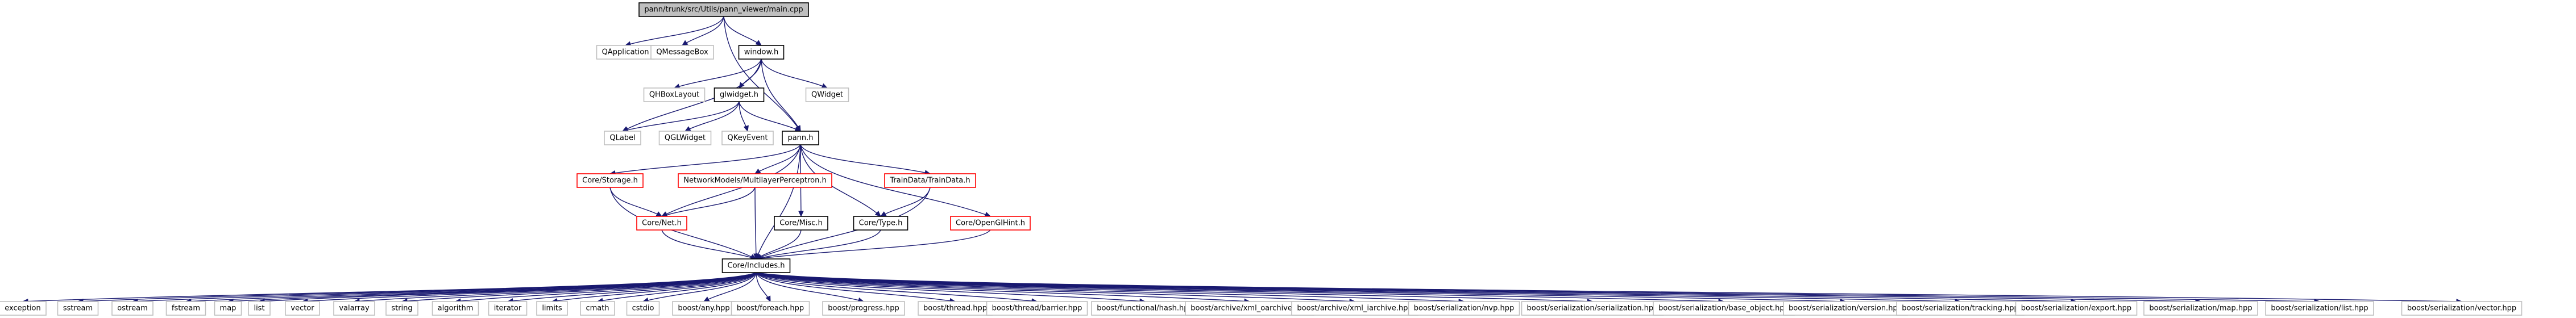 This screenshot has height=318, width=2576. I want to click on node-vector: vector, so click(303, 308).